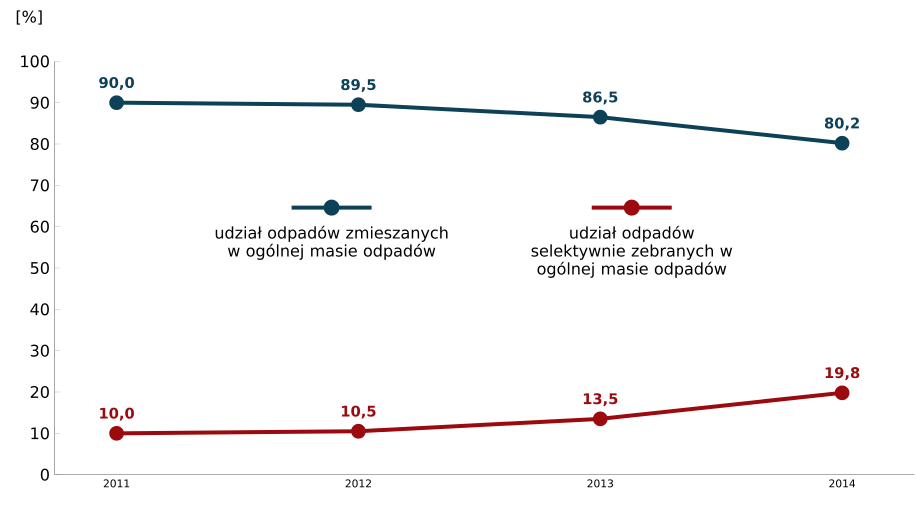 This screenshot has width=916, height=507. I want to click on y-tick-label: 30, so click(39, 350).